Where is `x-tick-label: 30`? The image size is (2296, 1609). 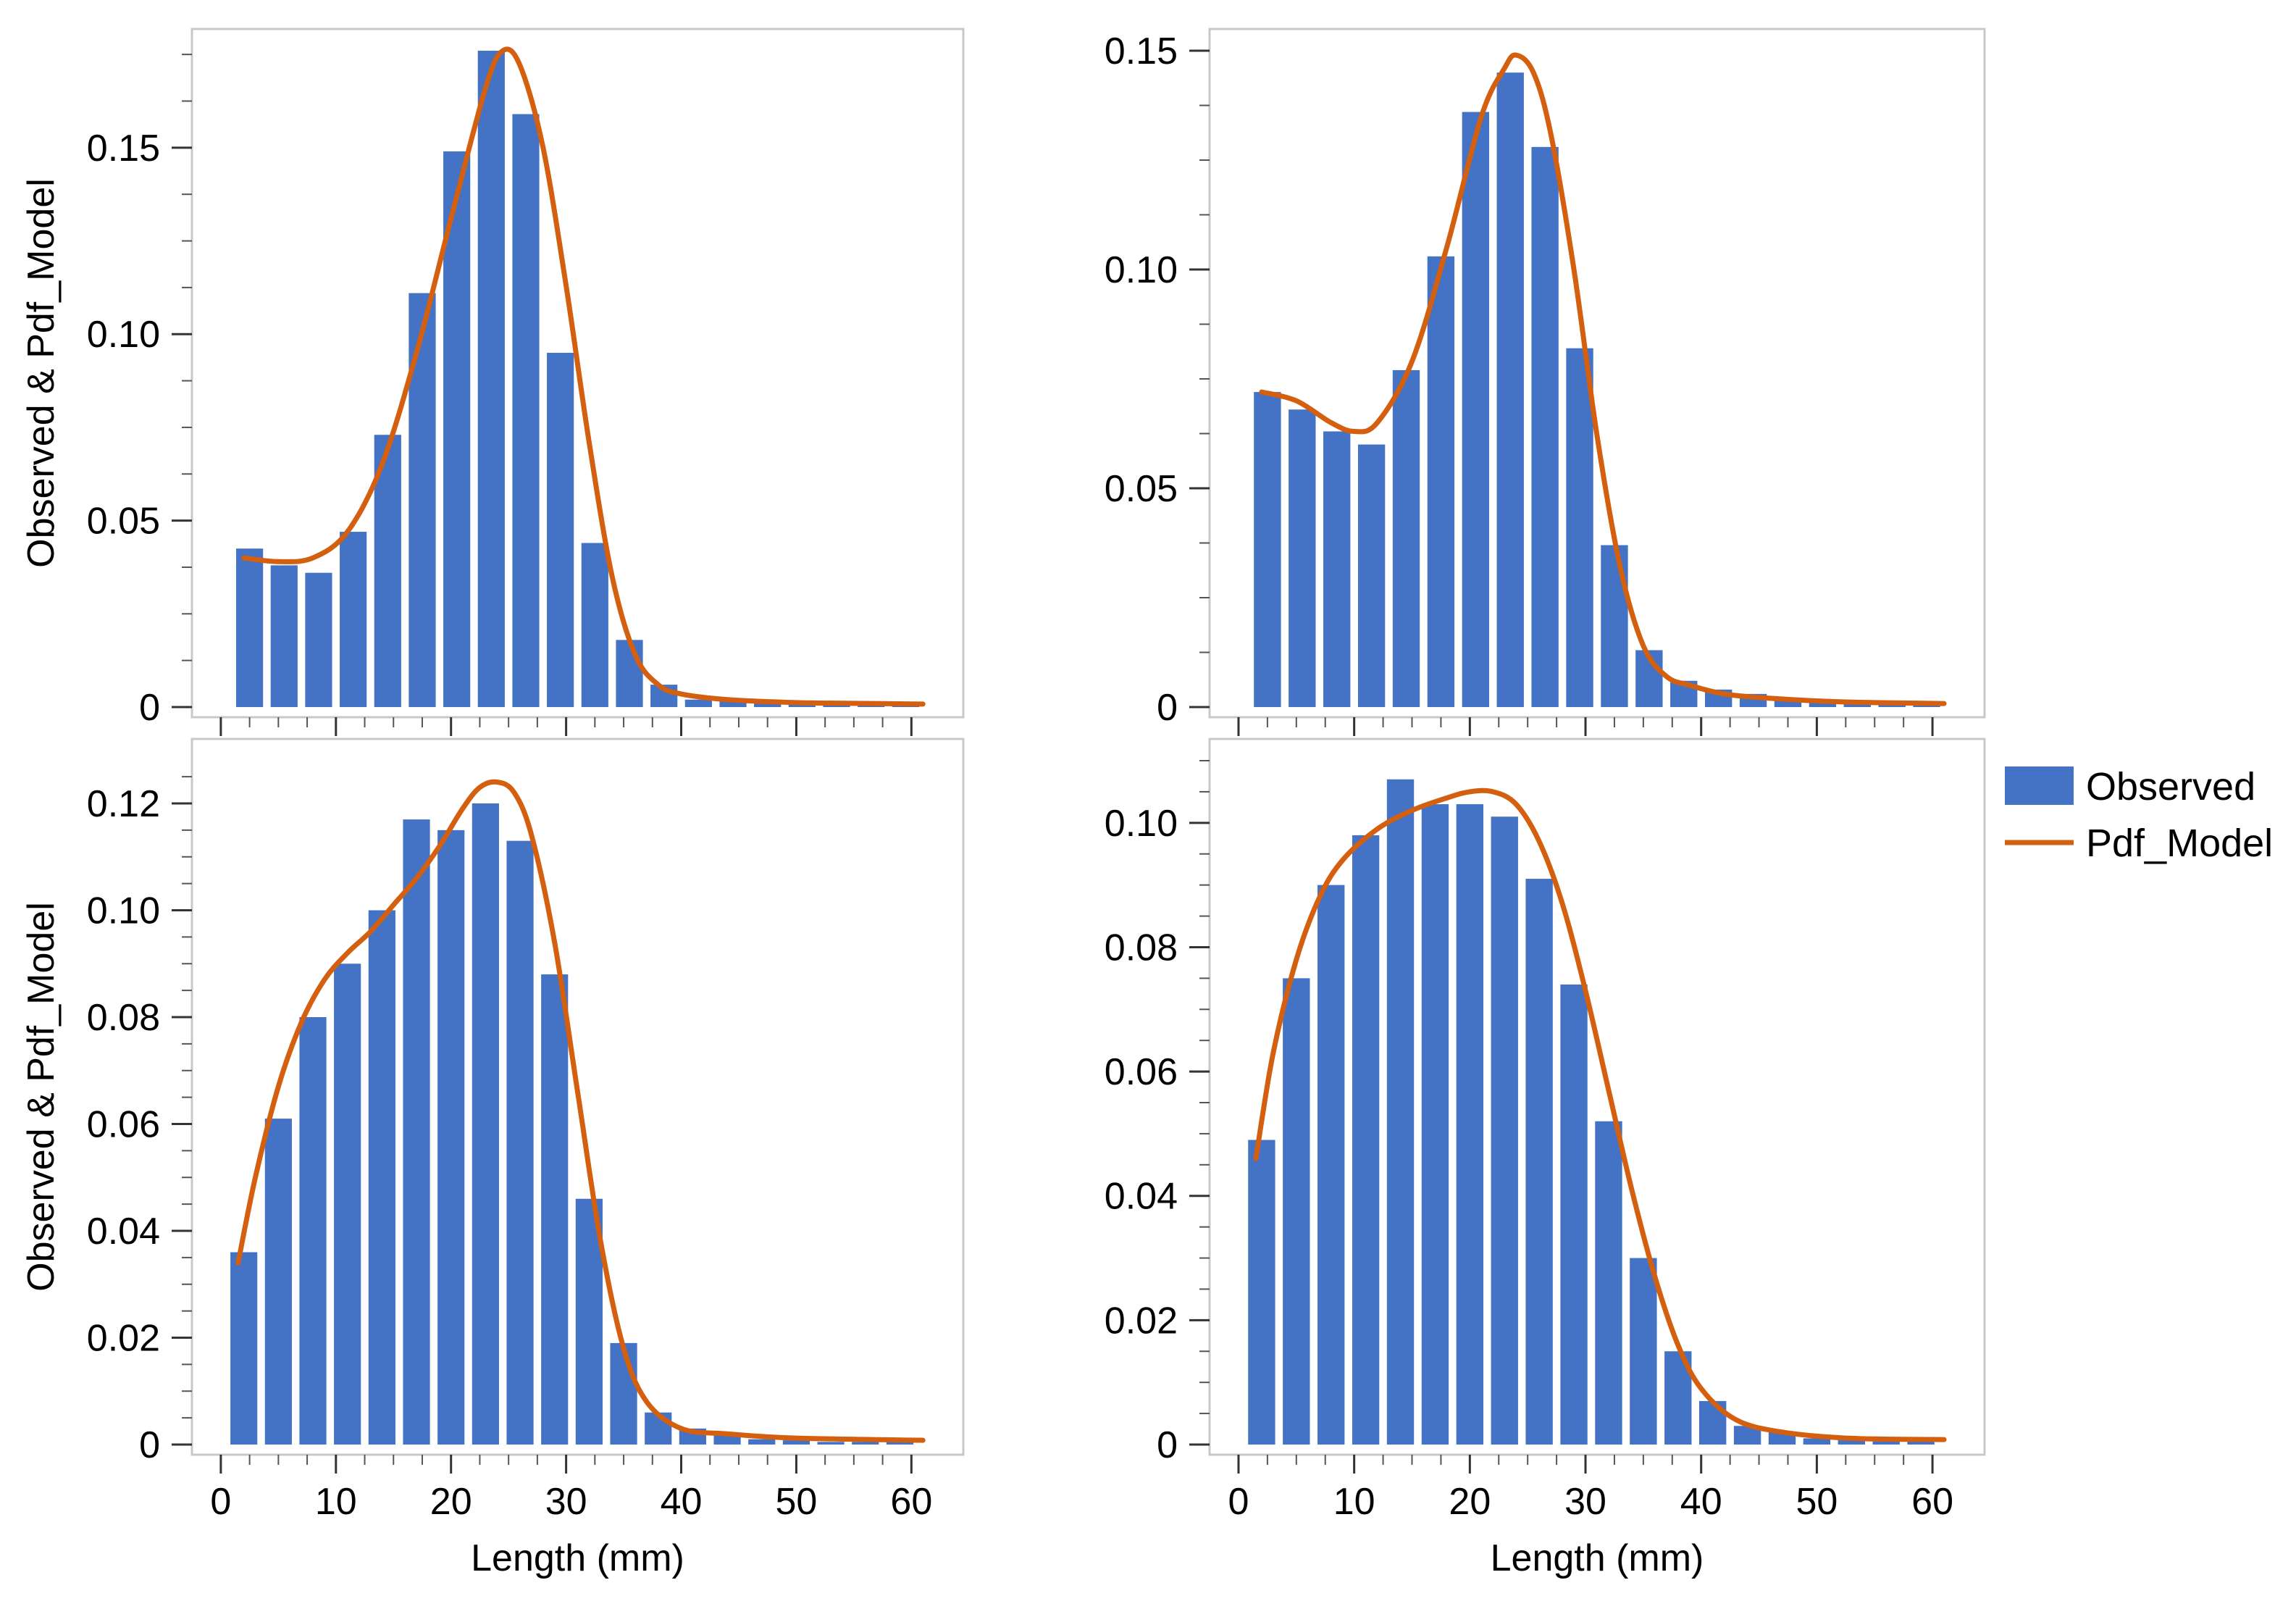
x-tick-label: 30 is located at coordinates (566, 1502).